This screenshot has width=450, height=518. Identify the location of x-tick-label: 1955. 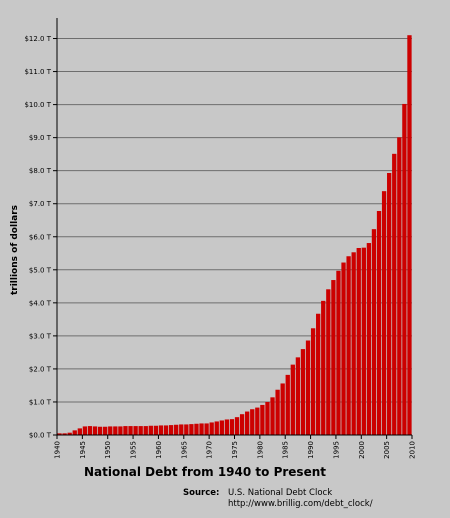
(134, 450).